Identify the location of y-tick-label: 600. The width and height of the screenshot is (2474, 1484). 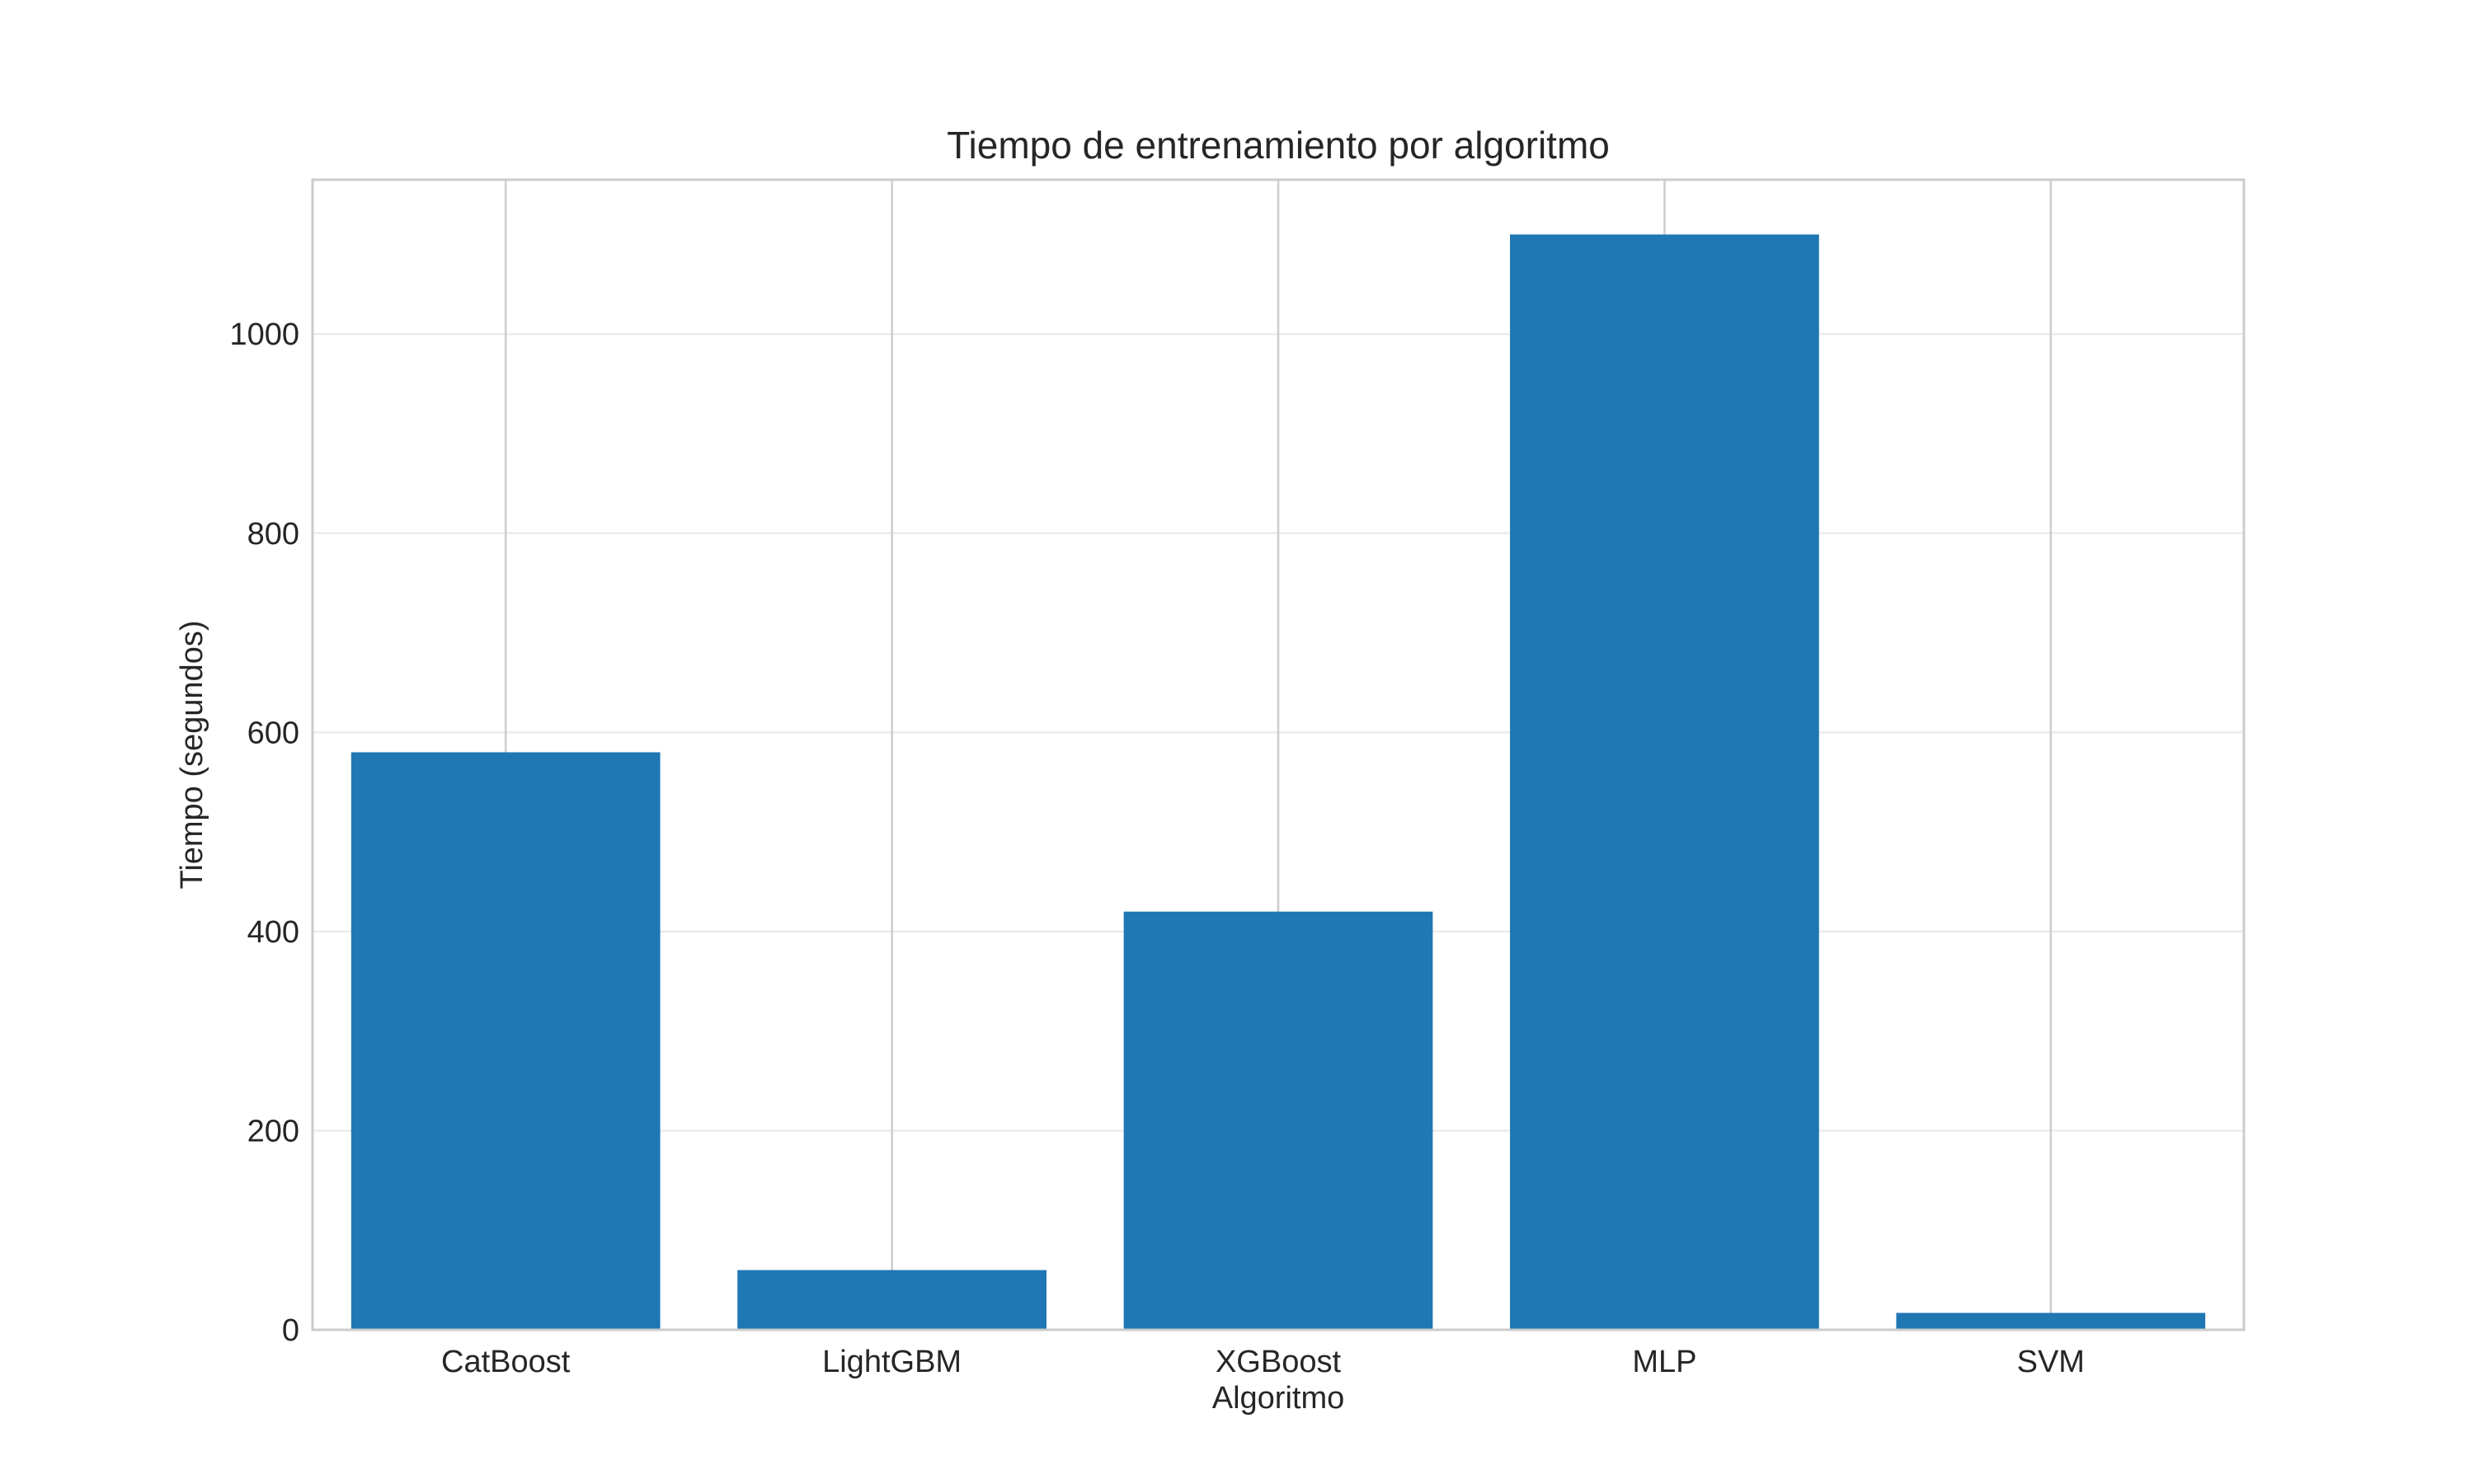
(273, 733).